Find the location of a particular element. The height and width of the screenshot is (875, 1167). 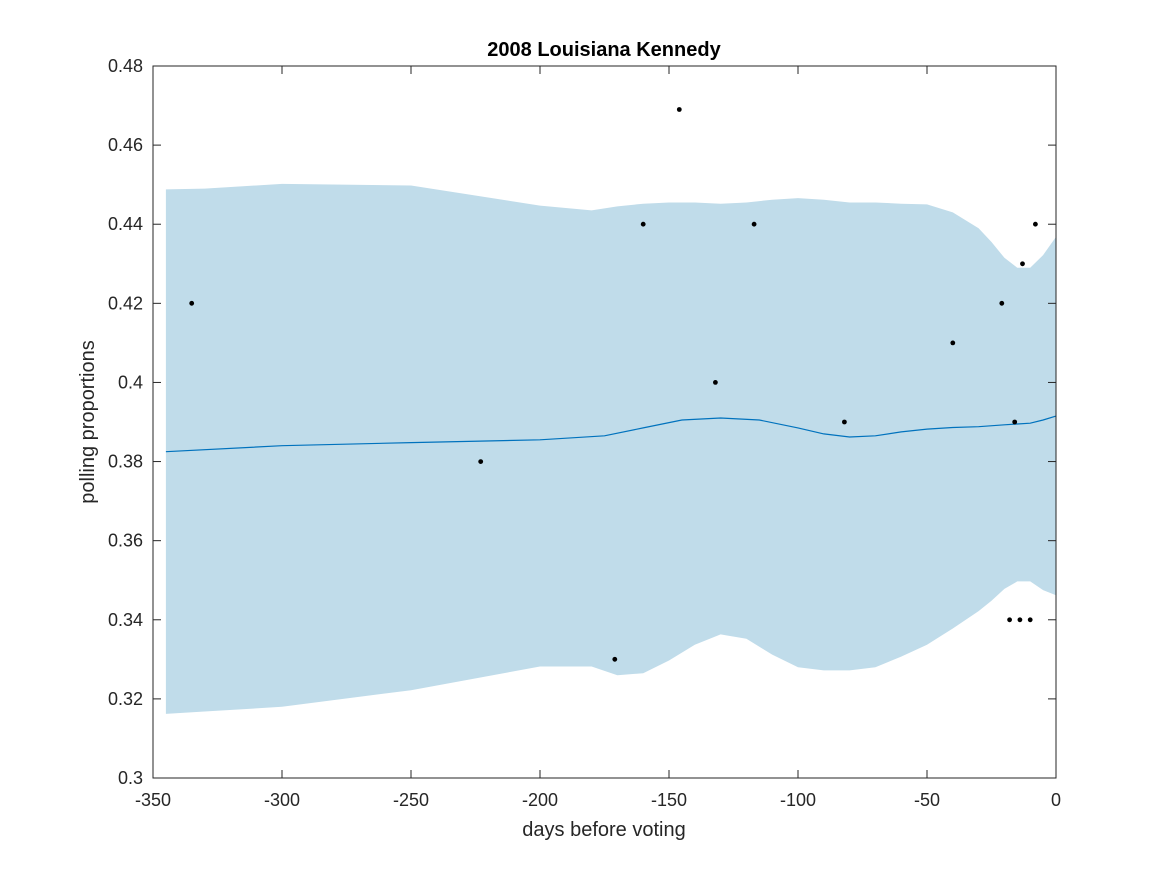

x-tick-label: -100 is located at coordinates (798, 800).